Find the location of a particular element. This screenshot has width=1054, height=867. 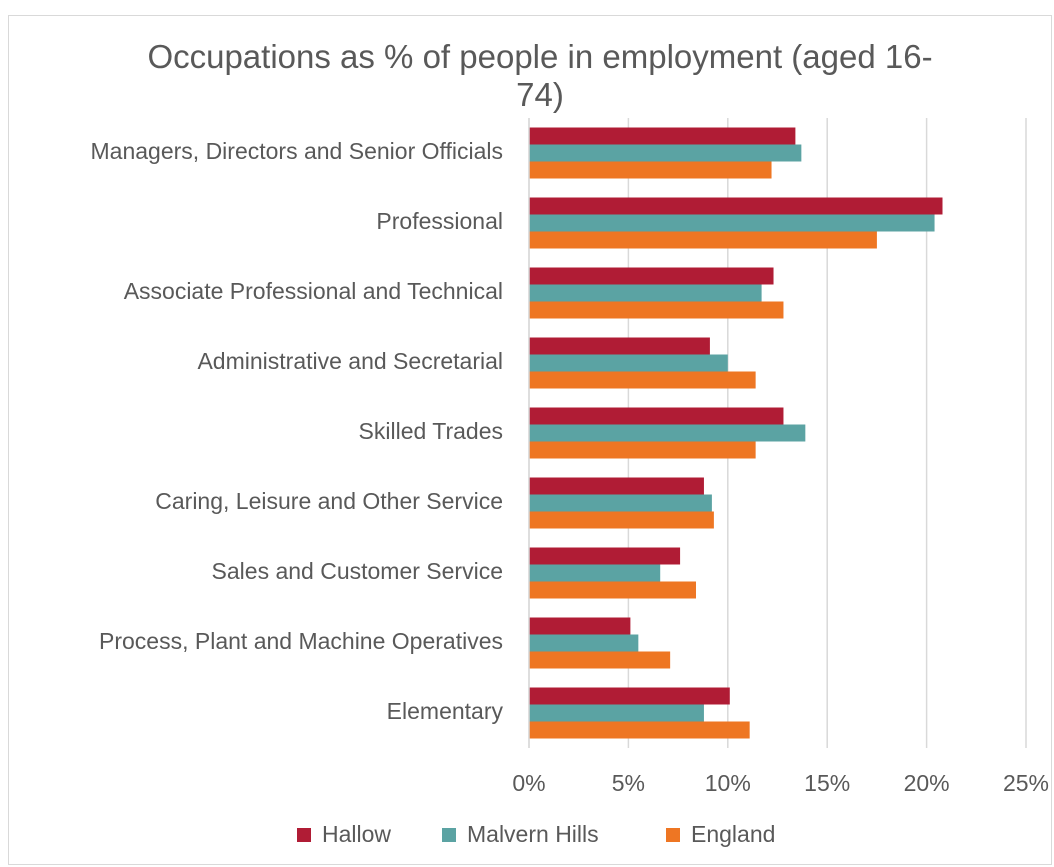

y-tick-label: Caring, Leisure and Other Service is located at coordinates (329, 501).